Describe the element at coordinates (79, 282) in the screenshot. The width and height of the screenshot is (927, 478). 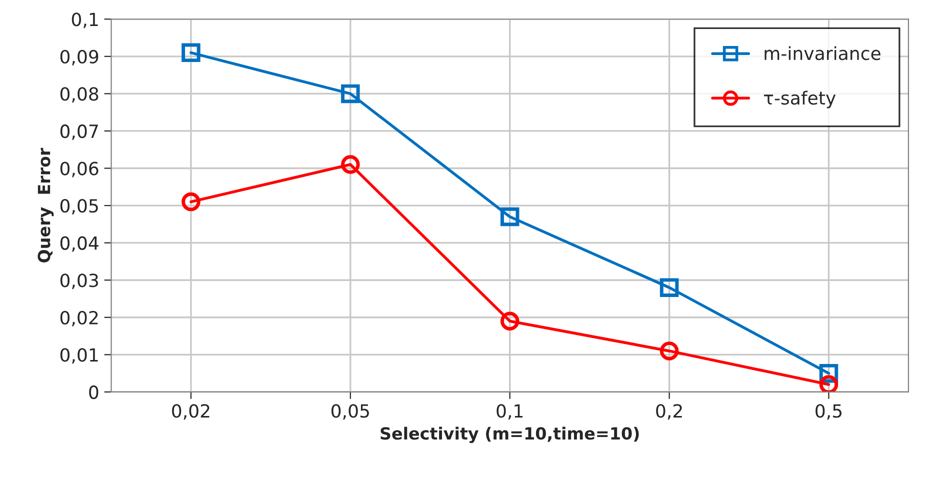
I see `y-tick-label: 0,03` at that location.